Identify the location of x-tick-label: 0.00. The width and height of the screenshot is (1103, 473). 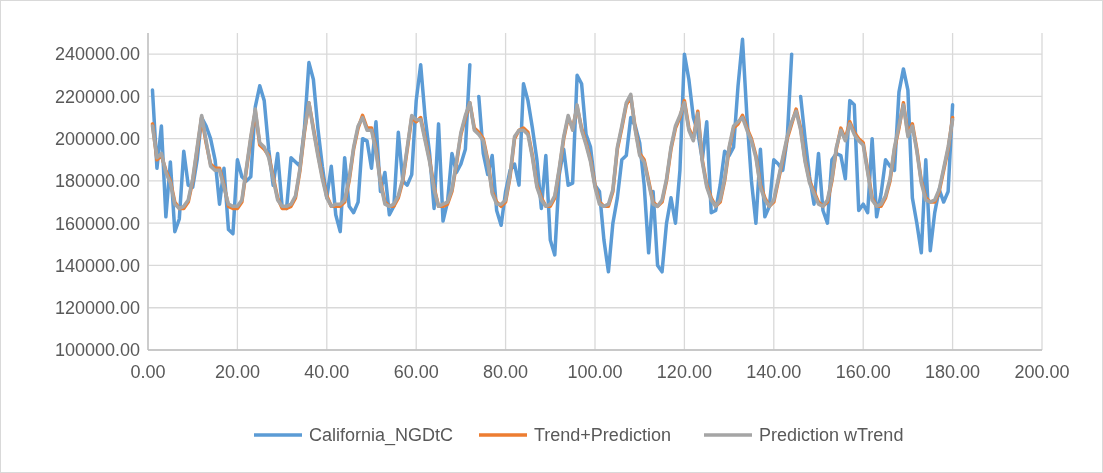
(148, 372).